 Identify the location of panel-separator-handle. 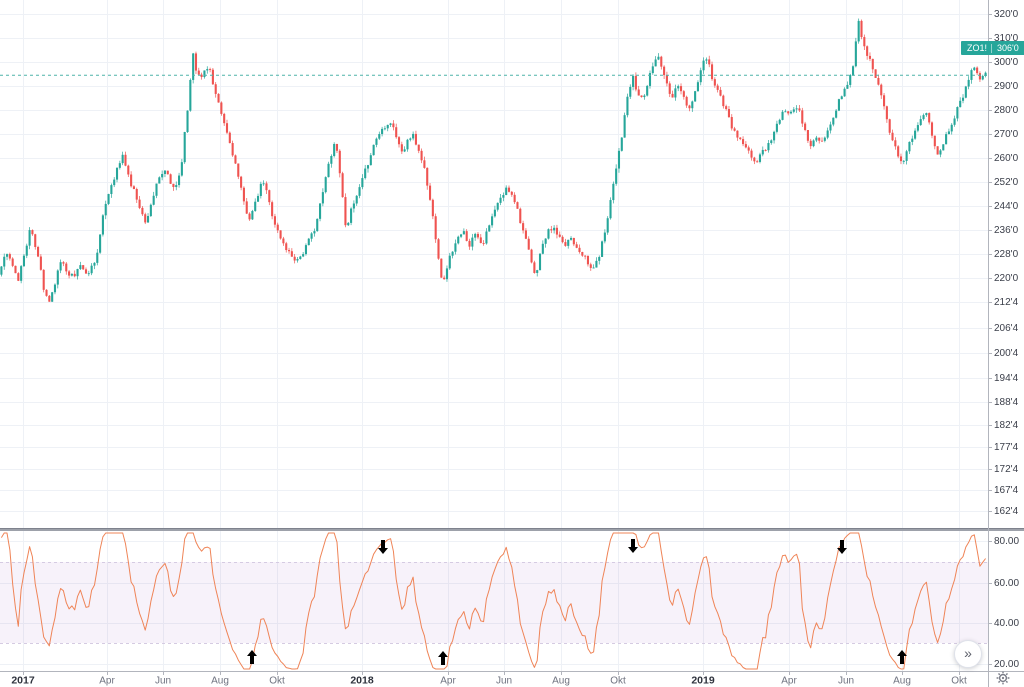
(512, 530).